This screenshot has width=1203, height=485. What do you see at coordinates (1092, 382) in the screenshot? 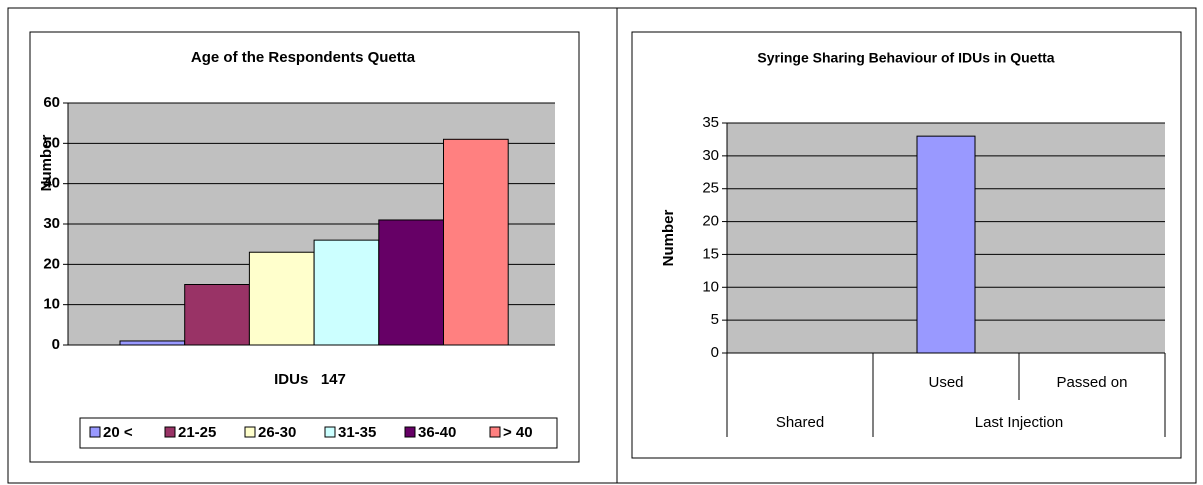
I see `x-tick-label: Passed on` at bounding box center [1092, 382].